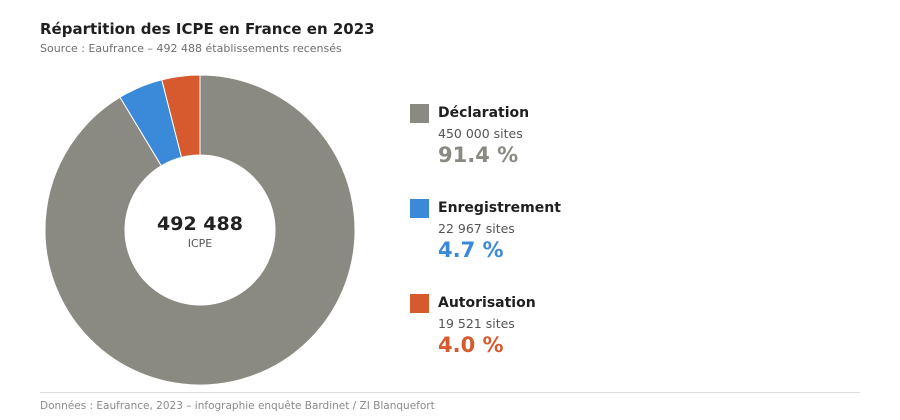  I want to click on legend-item-autorisation: Autorisation 19 521 sites 4.0 %, so click(590, 341).